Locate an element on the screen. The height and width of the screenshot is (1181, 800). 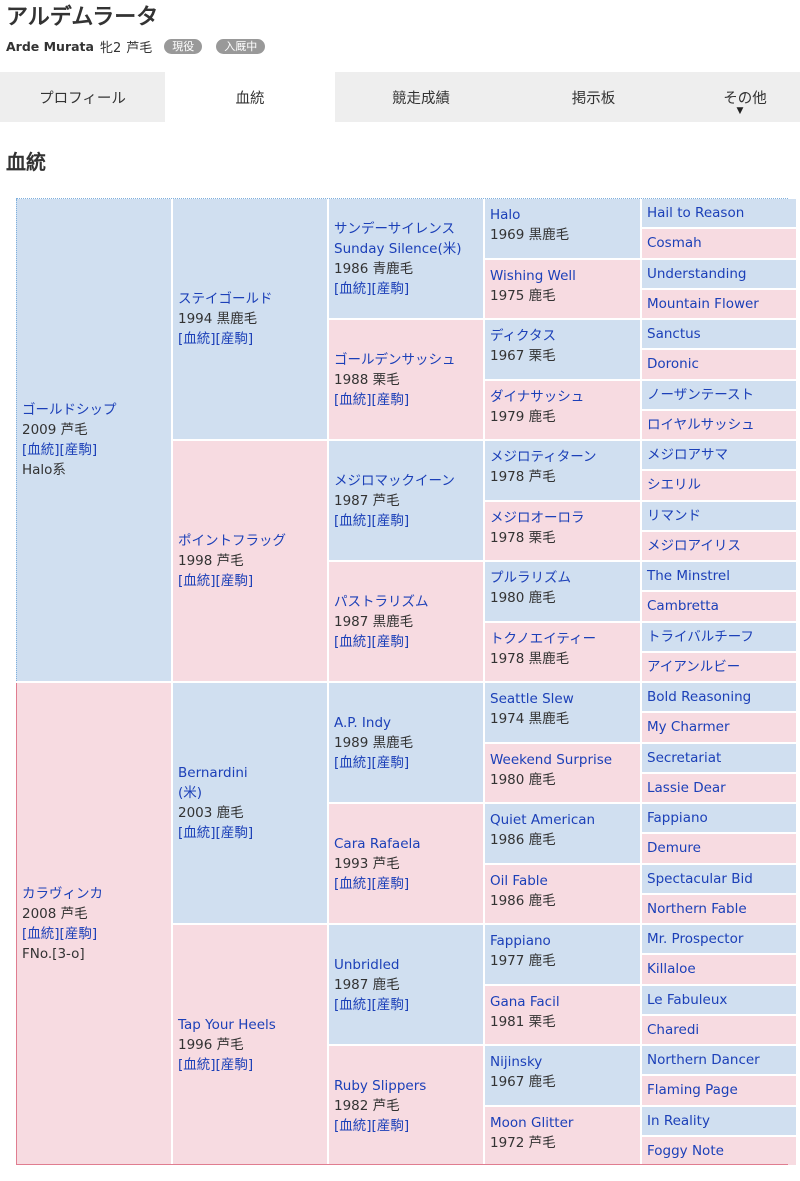
ancestor-name-link: Seattle Slew is located at coordinates (532, 699).